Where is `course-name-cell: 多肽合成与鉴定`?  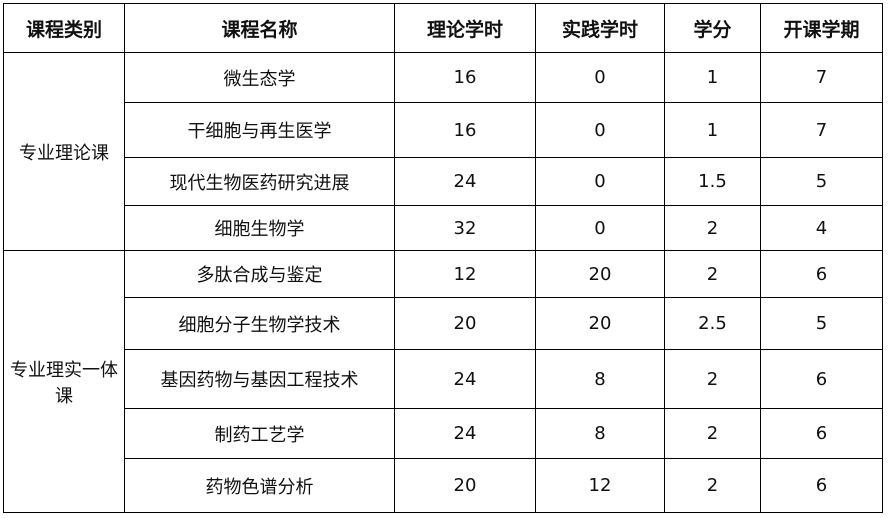 course-name-cell: 多肽合成与鉴定 is located at coordinates (259, 274).